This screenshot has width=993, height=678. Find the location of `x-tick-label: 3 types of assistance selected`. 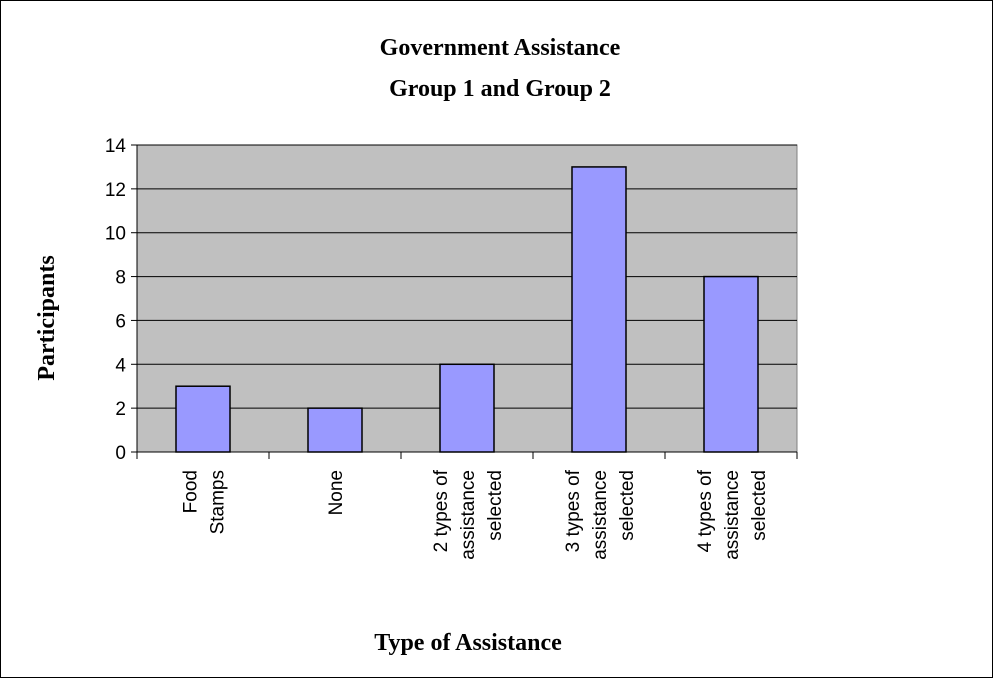

x-tick-label: 3 types of assistance selected is located at coordinates (600, 514).